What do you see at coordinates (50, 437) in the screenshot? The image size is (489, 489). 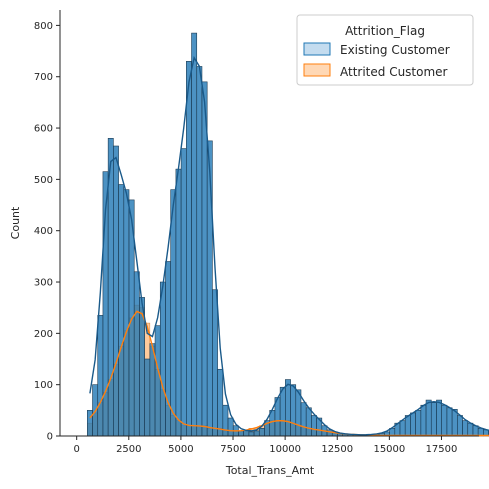 I see `y-tick-label: 0` at bounding box center [50, 437].